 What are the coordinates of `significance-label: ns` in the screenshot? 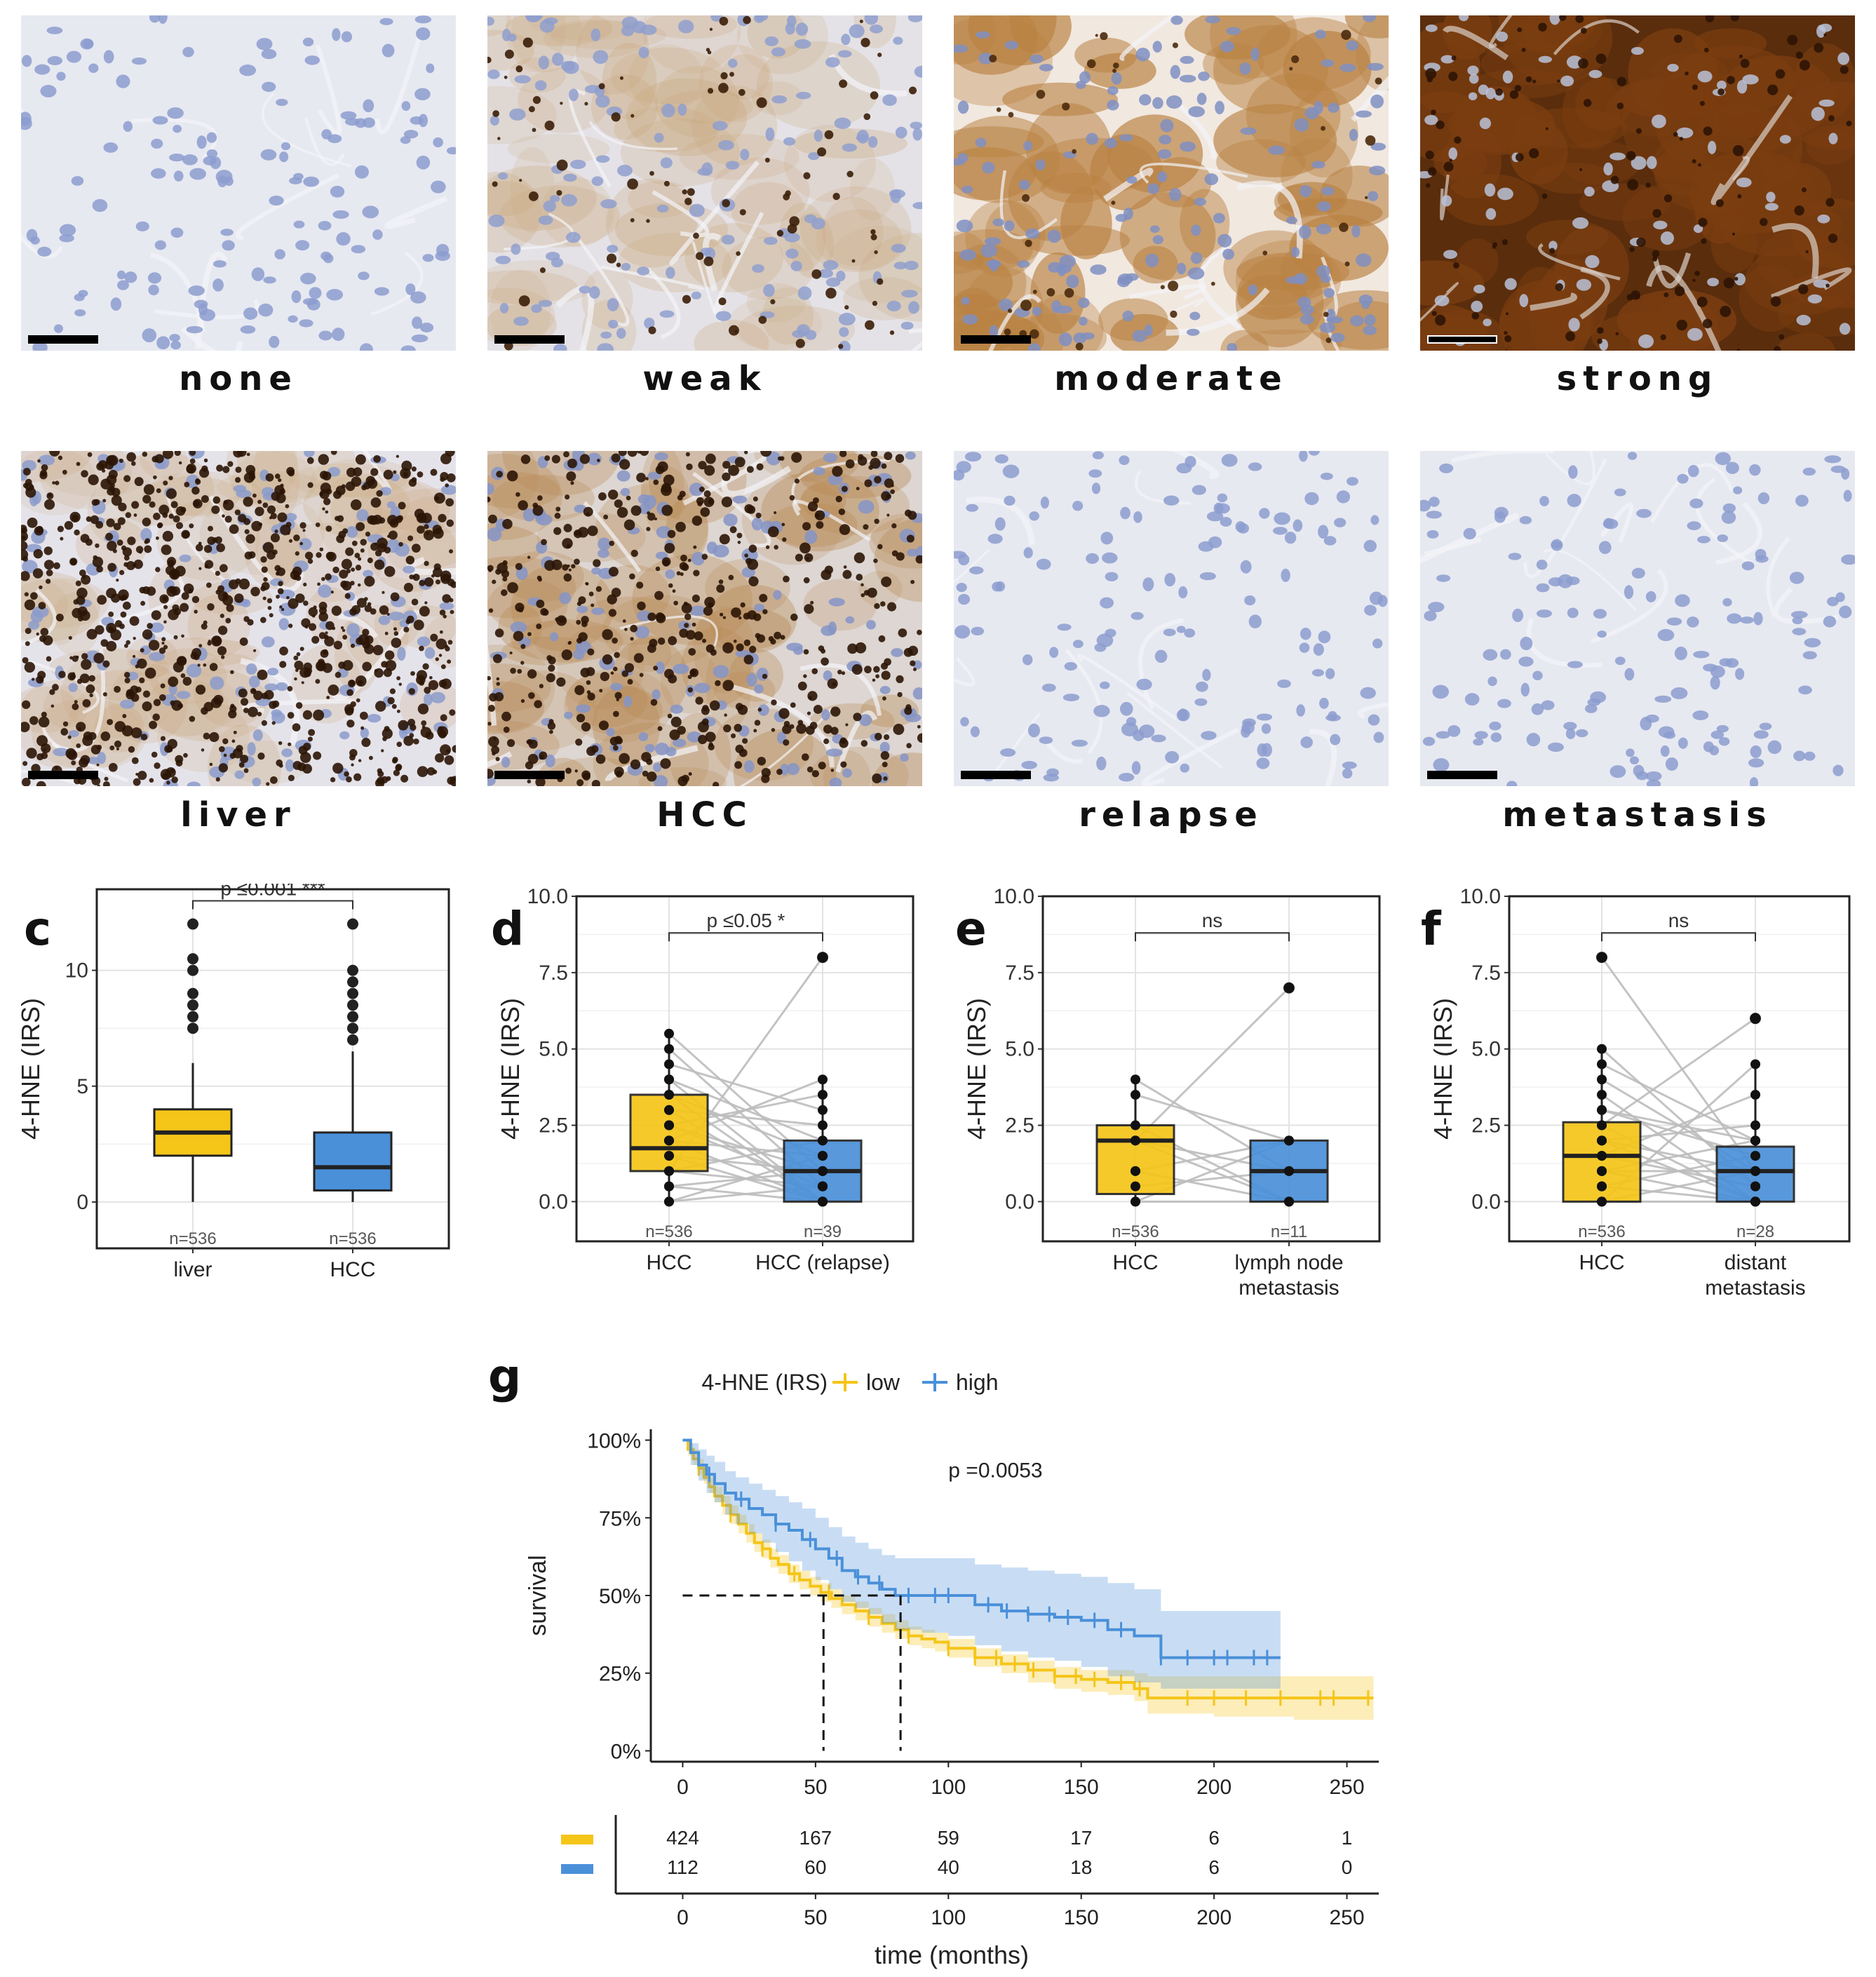 It's located at (1212, 920).